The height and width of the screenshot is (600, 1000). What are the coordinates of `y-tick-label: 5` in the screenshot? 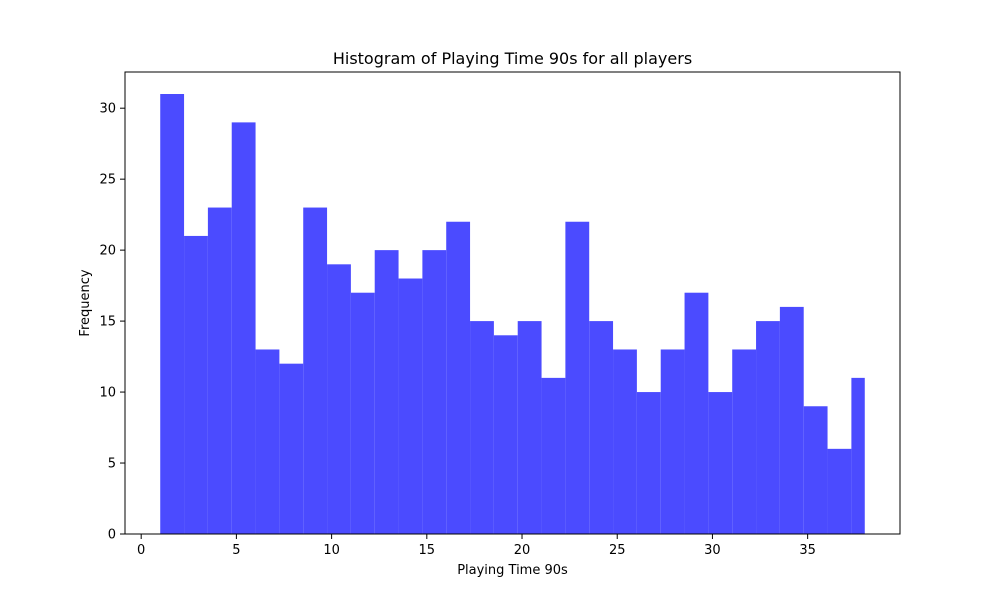 It's located at (112, 464).